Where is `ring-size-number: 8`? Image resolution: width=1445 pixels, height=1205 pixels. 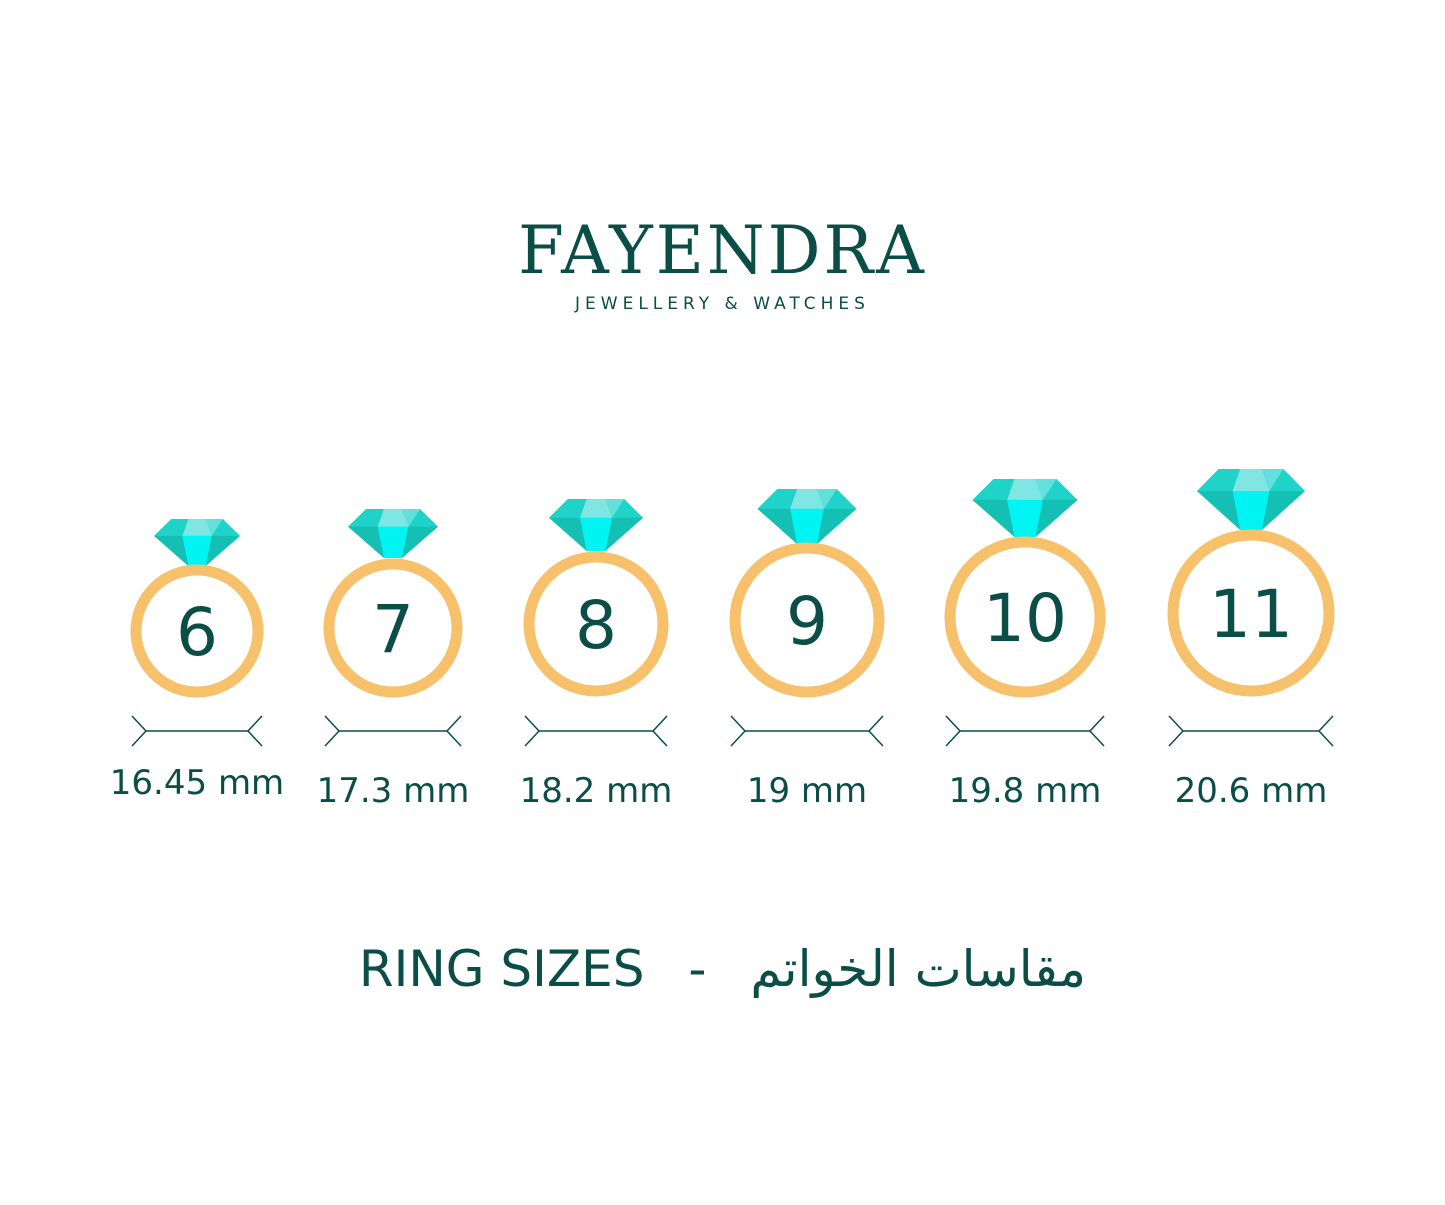 ring-size-number: 8 is located at coordinates (596, 625).